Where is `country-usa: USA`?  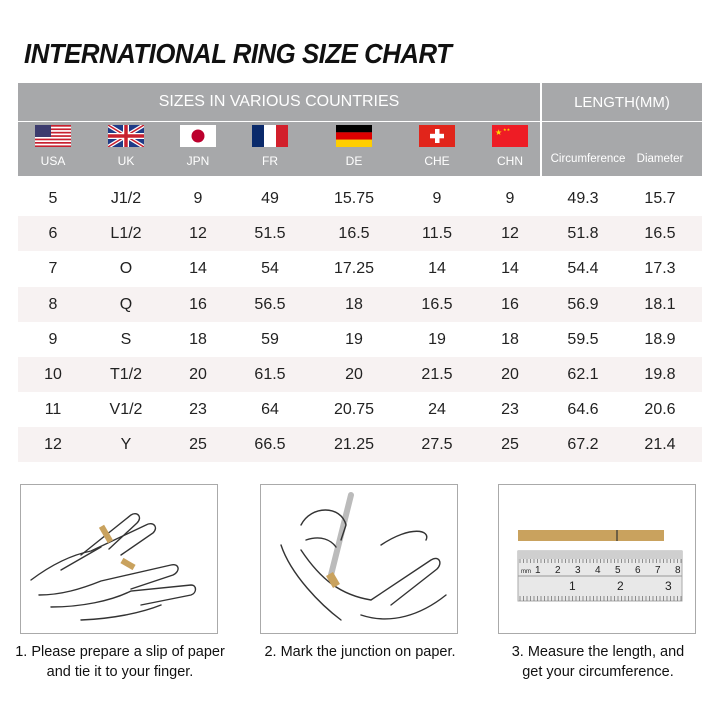 country-usa: USA is located at coordinates (53, 145).